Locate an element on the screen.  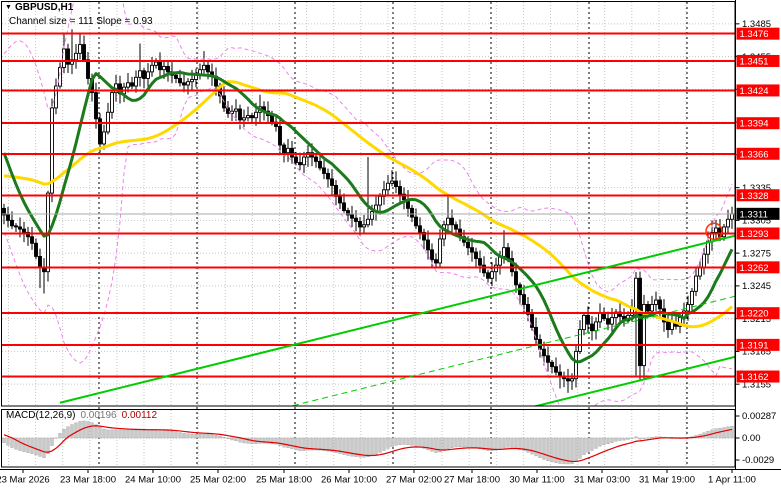
macd-axis-label: 0.00287 is located at coordinates (759, 416).